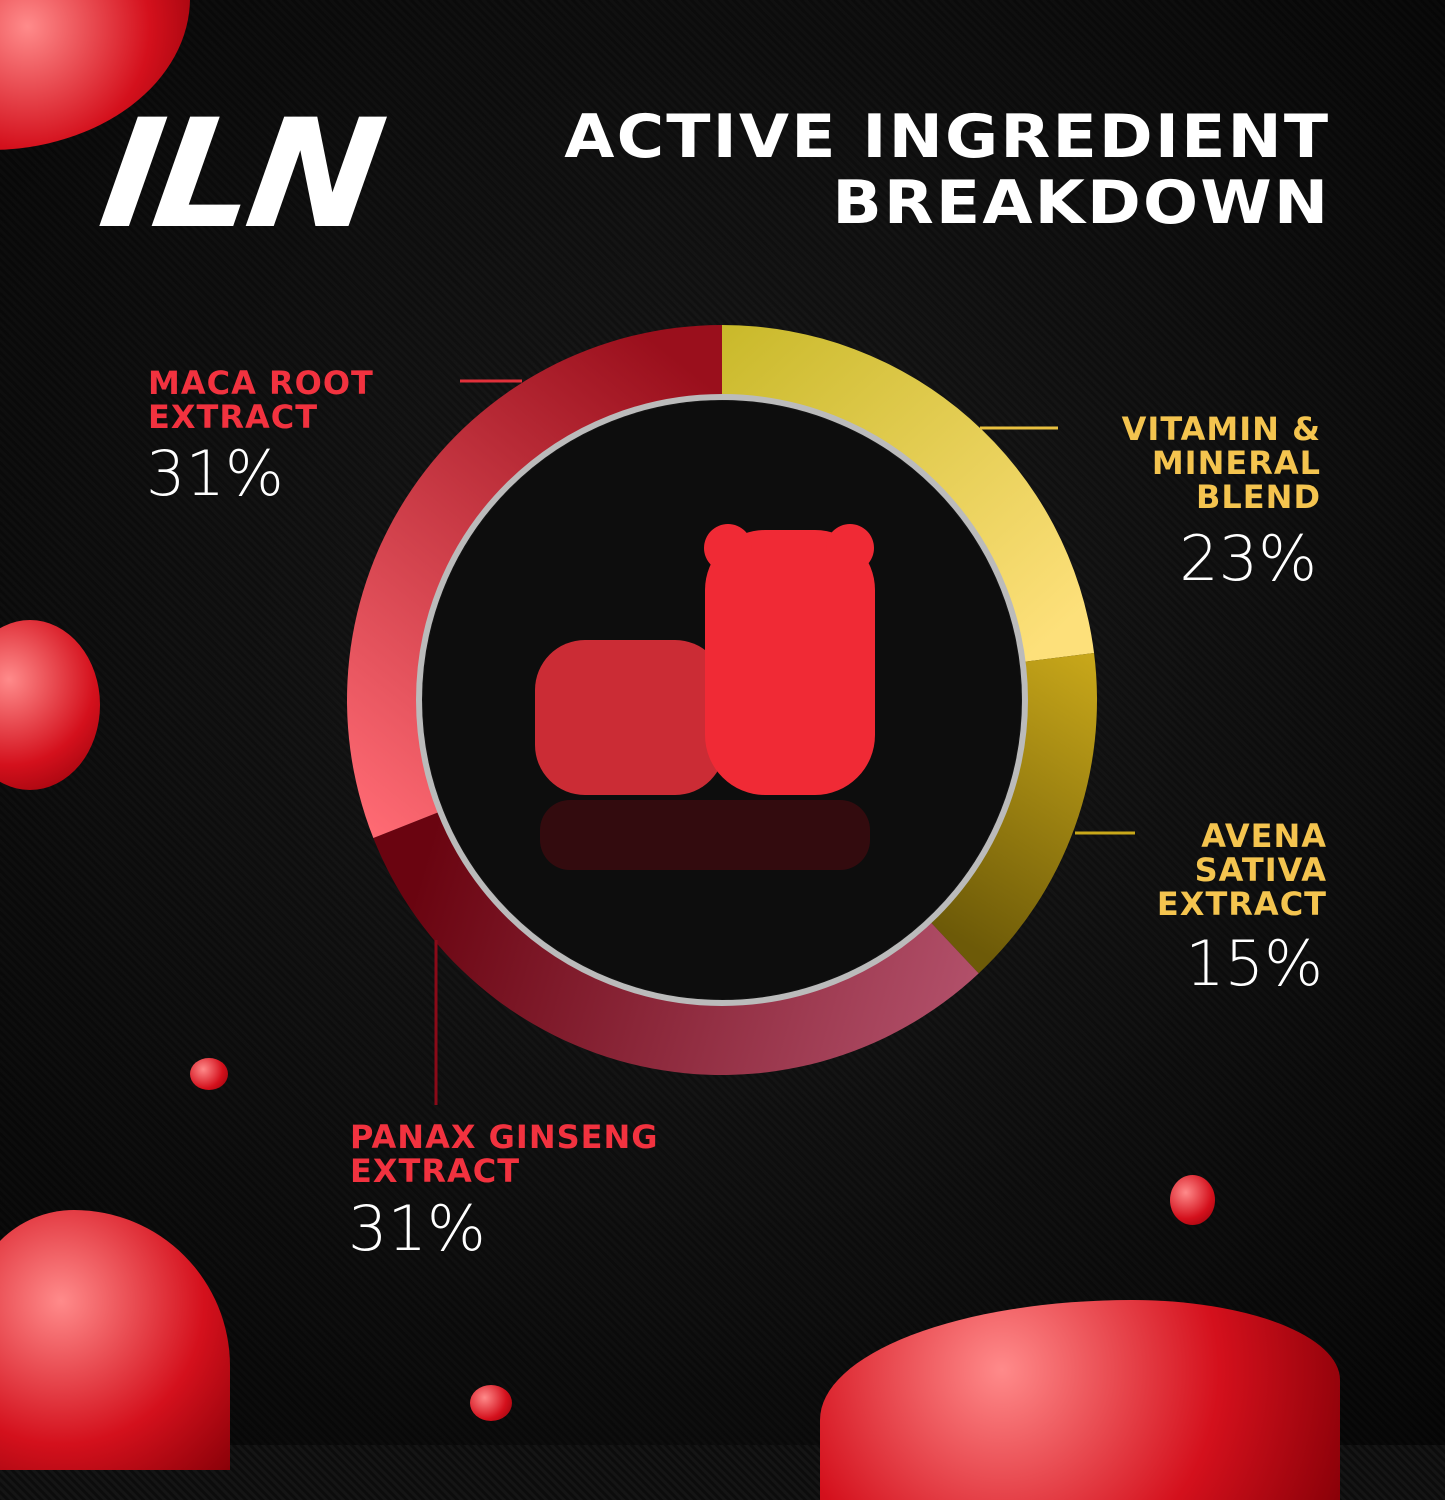 This screenshot has height=1500, width=1445. What do you see at coordinates (215, 473) in the screenshot?
I see `maca-percent: 31%` at bounding box center [215, 473].